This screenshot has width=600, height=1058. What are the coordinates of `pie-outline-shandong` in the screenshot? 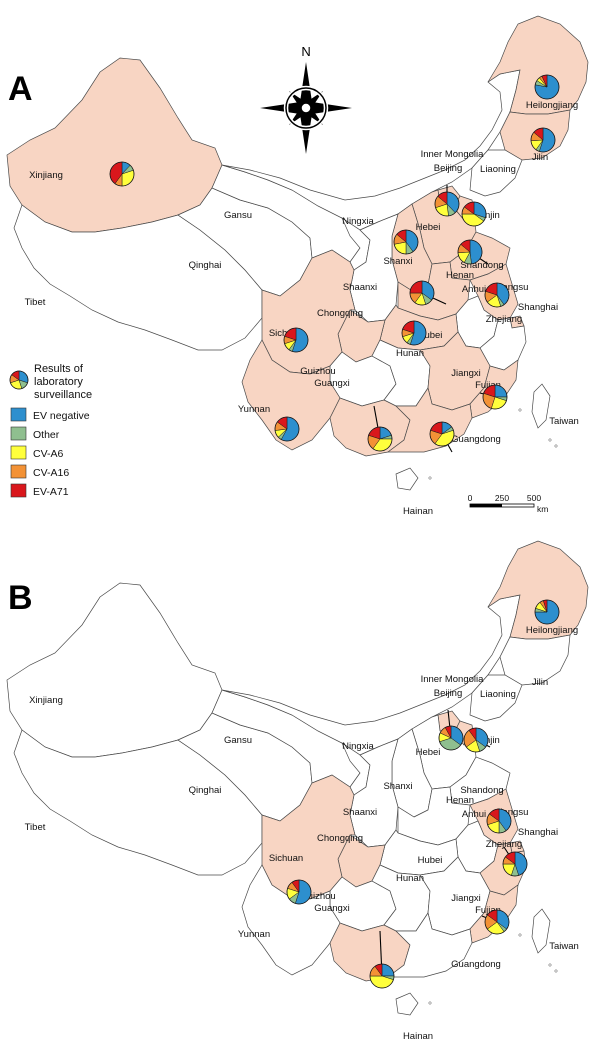 It's located at (470, 252).